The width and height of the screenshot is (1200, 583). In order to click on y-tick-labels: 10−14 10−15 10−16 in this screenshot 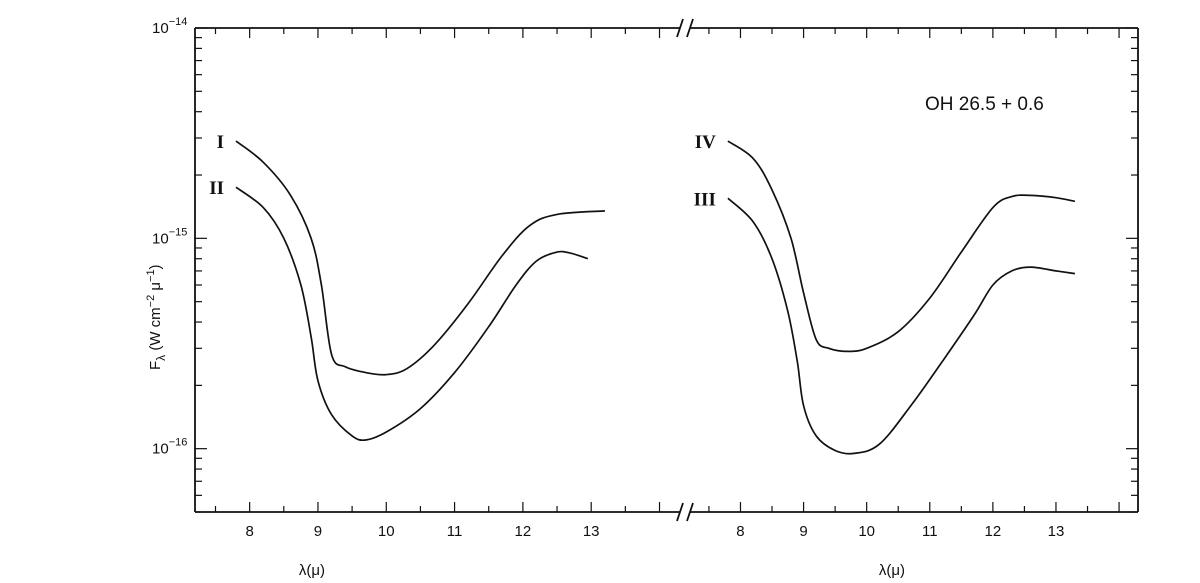, I will do `click(169, 237)`.